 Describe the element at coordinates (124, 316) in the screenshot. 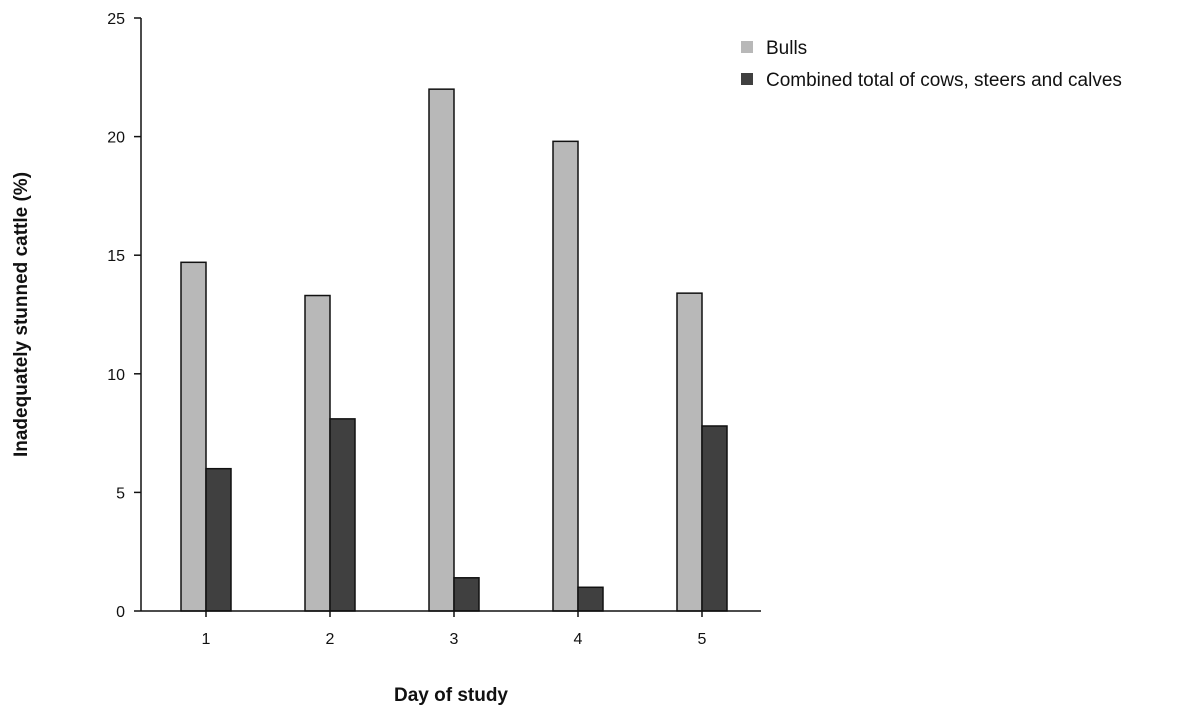

I see `y-ticks-group: 0 5 10 15 20 25` at that location.